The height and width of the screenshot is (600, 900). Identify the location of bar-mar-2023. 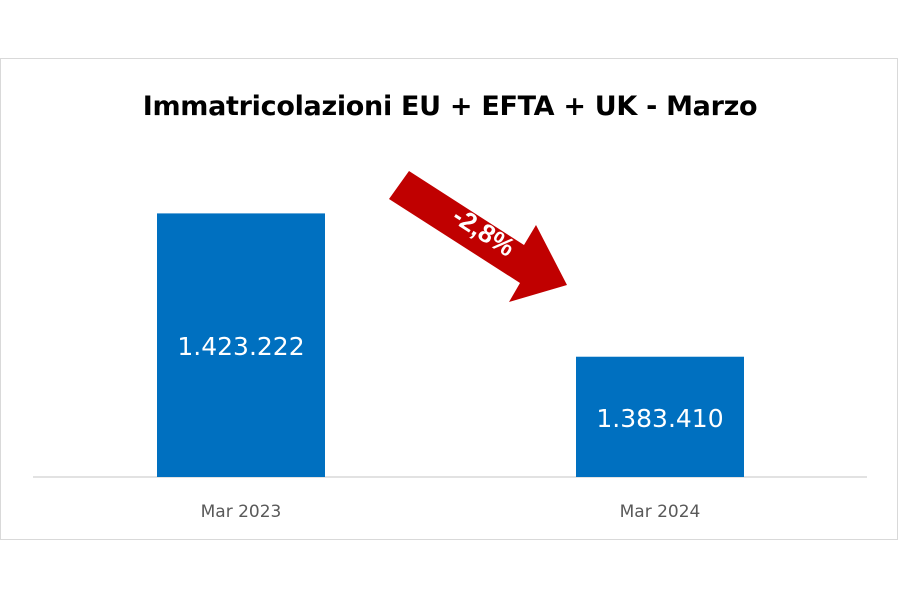
(241, 345).